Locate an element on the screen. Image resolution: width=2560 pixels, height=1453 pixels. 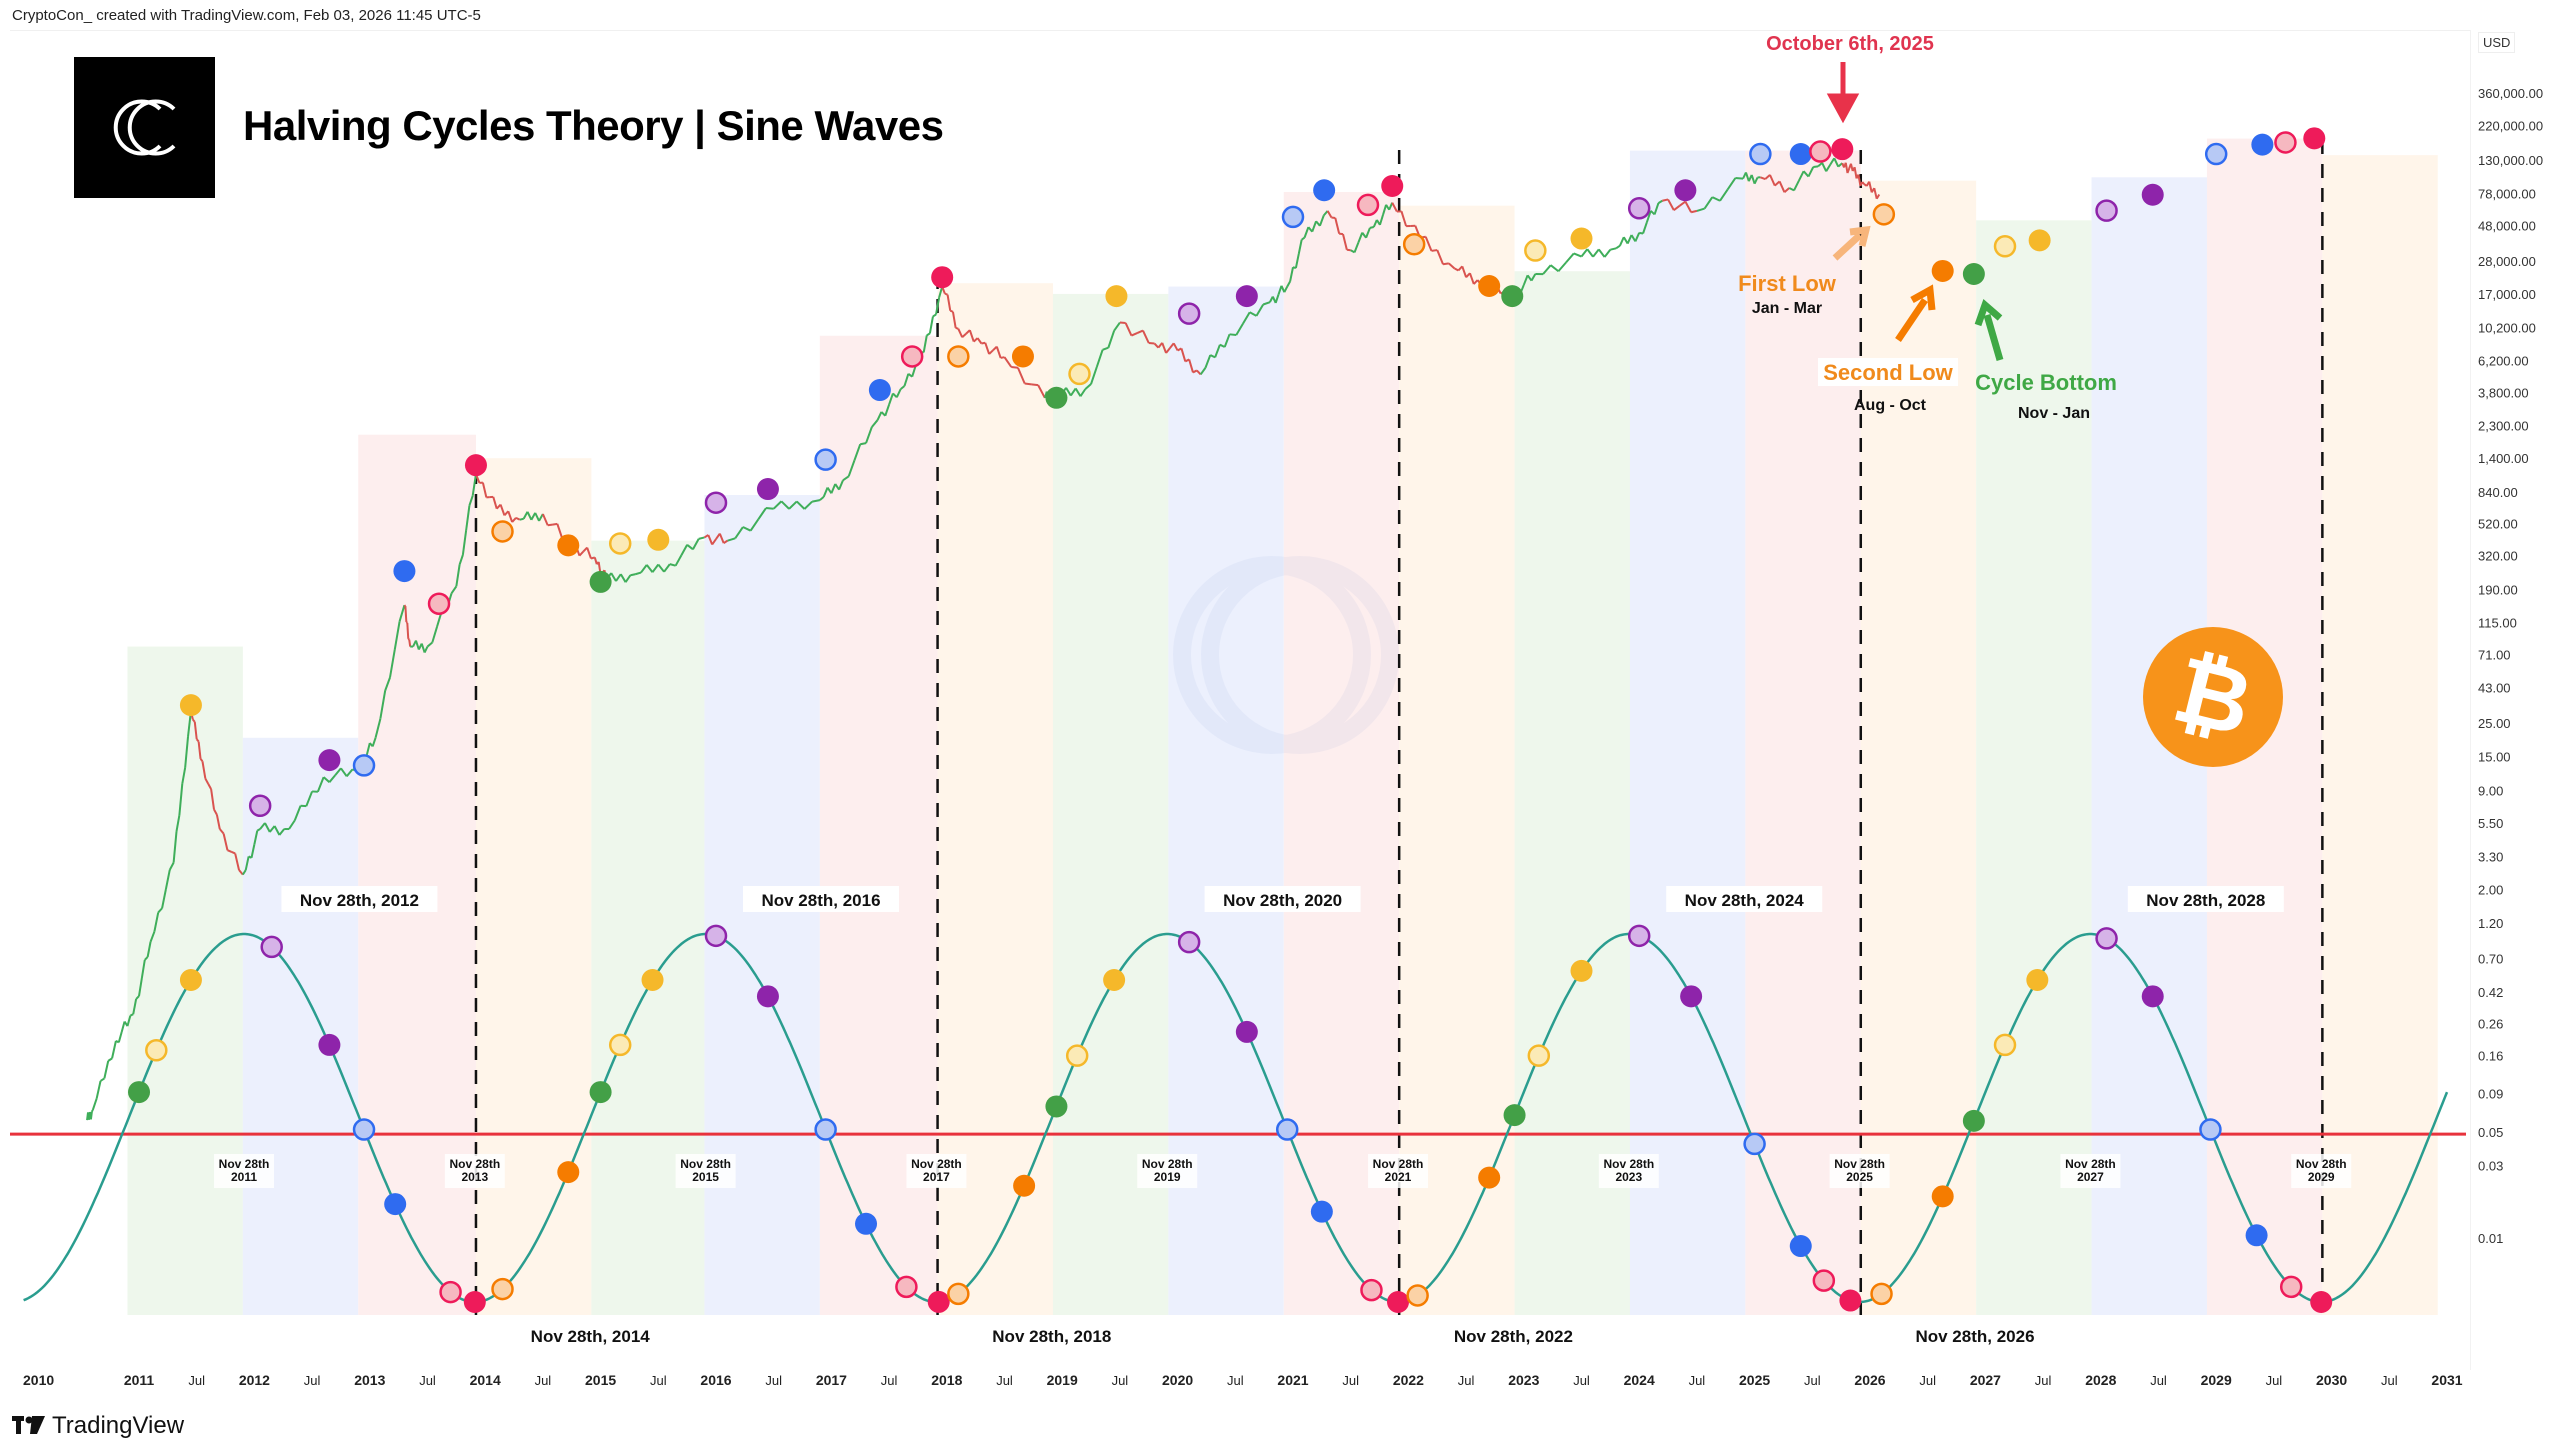
x-tick-label: 2020 is located at coordinates (1177, 1380).